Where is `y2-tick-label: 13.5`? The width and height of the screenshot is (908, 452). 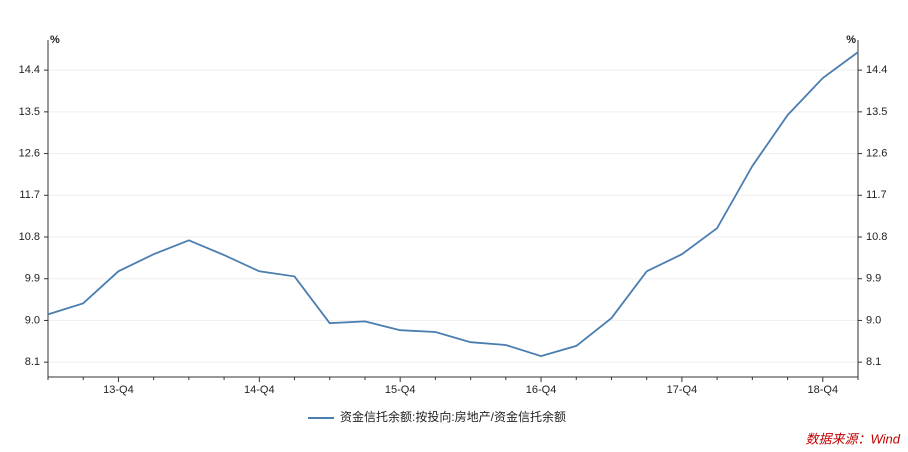 y2-tick-label: 13.5 is located at coordinates (876, 112).